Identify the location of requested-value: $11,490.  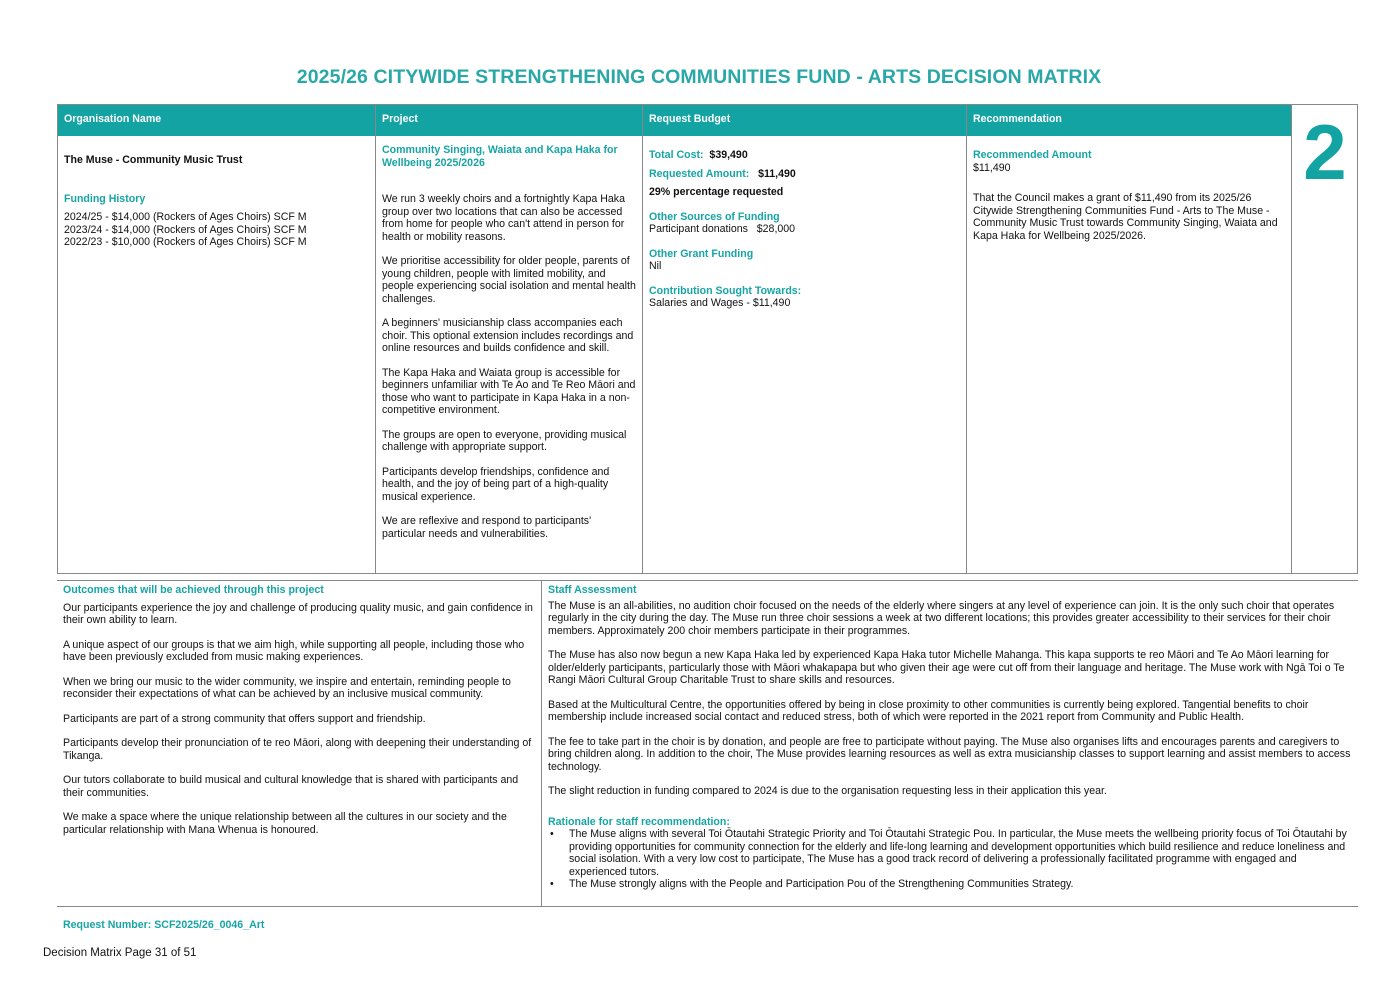
(777, 173).